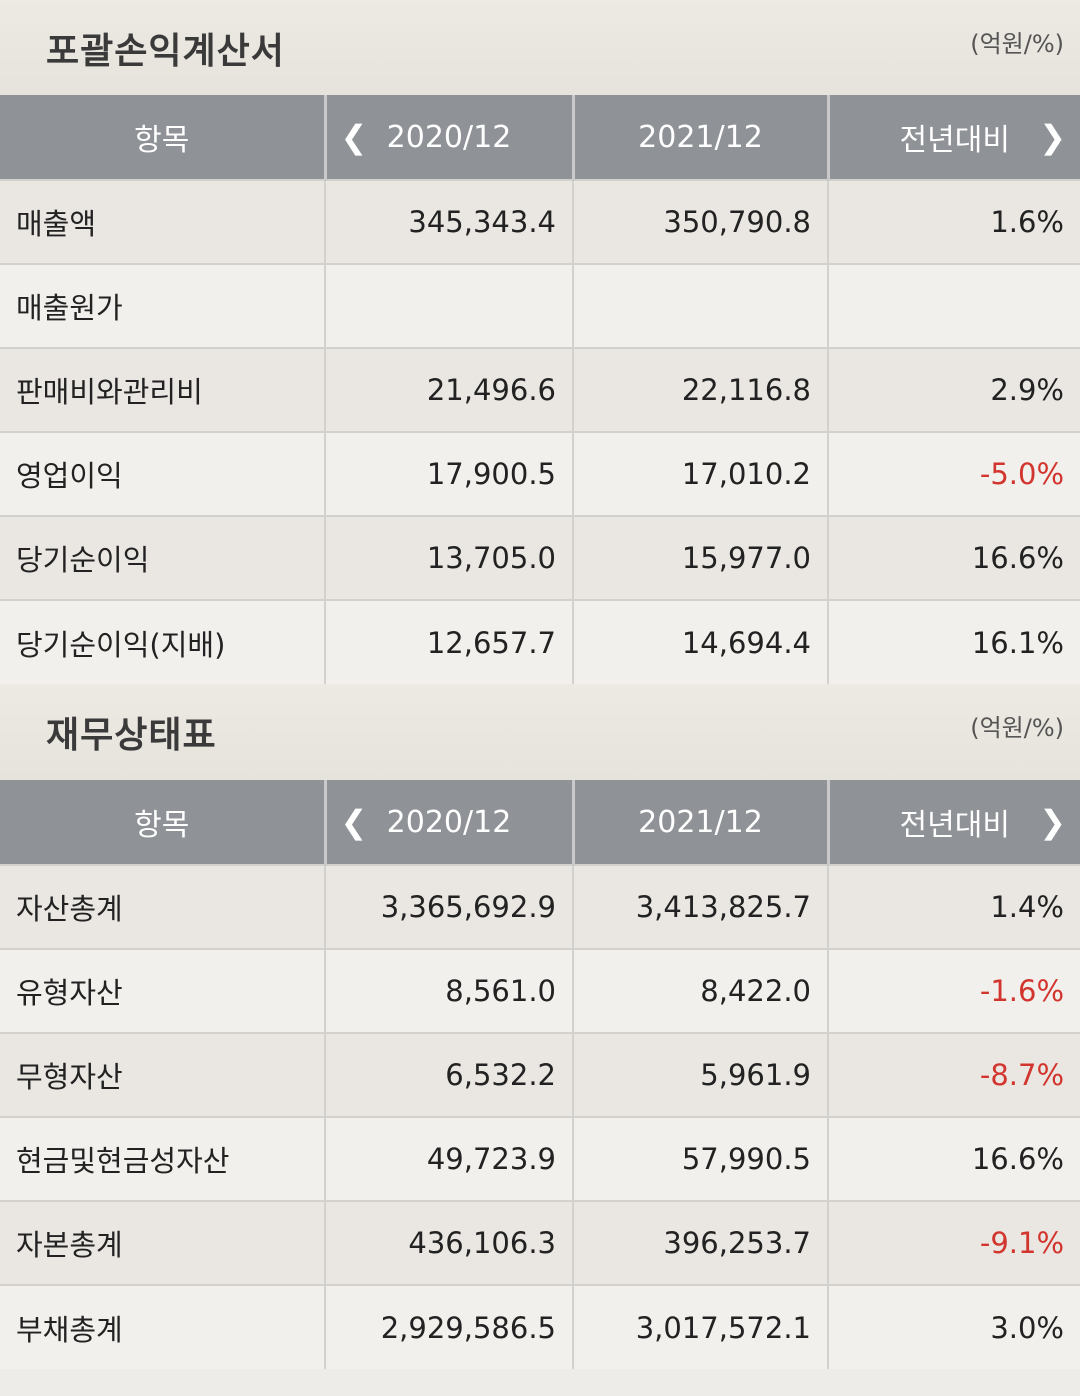  Describe the element at coordinates (162, 557) in the screenshot. I see `row-label: 당기순이익` at that location.